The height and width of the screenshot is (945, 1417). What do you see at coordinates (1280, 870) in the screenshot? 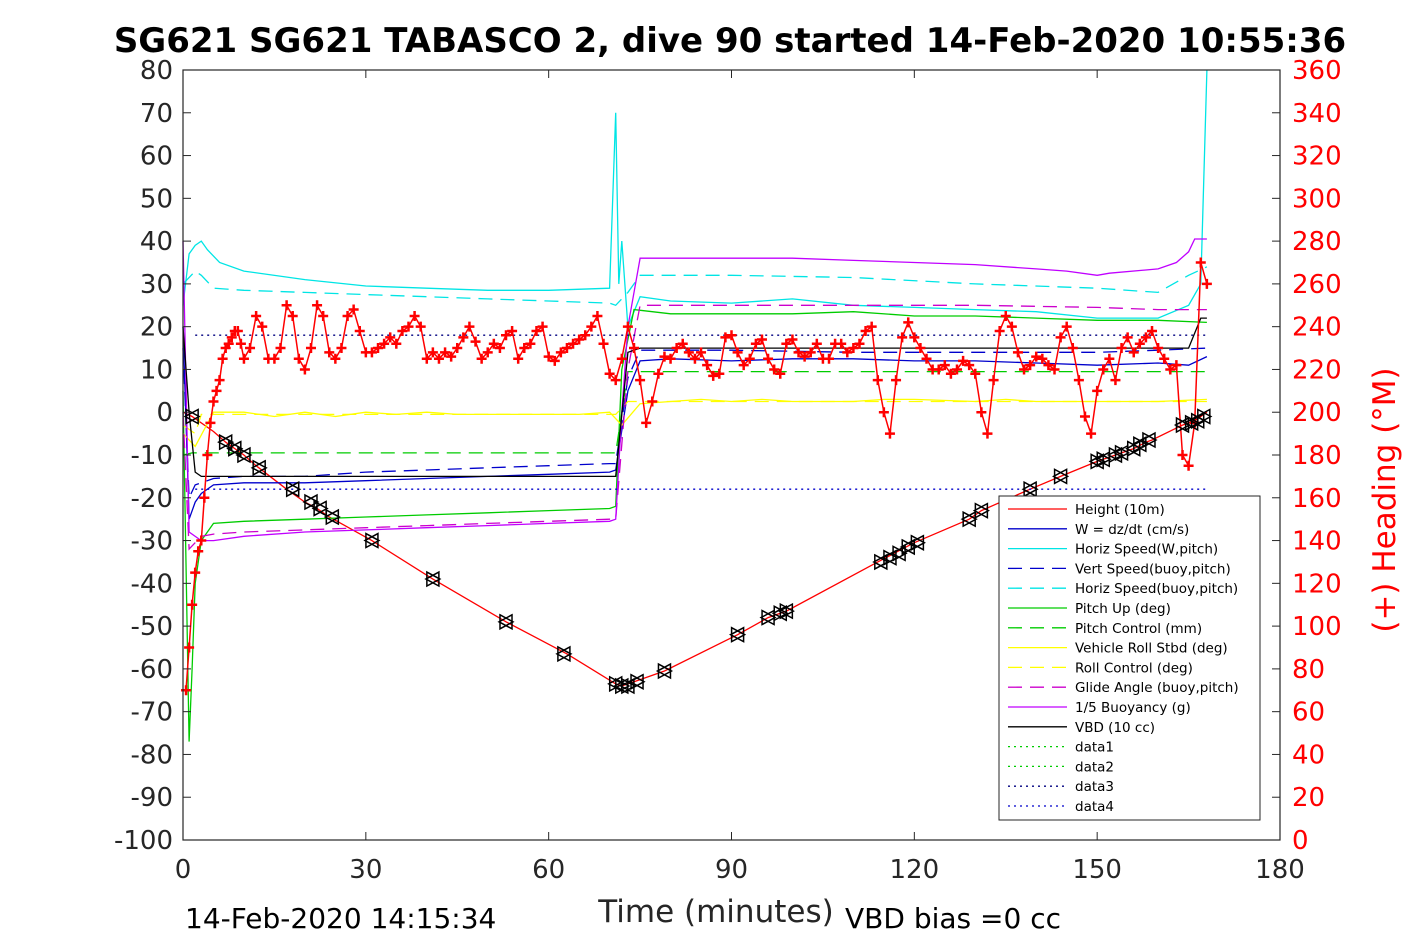
I see `x-tick-label: 180` at bounding box center [1280, 870].